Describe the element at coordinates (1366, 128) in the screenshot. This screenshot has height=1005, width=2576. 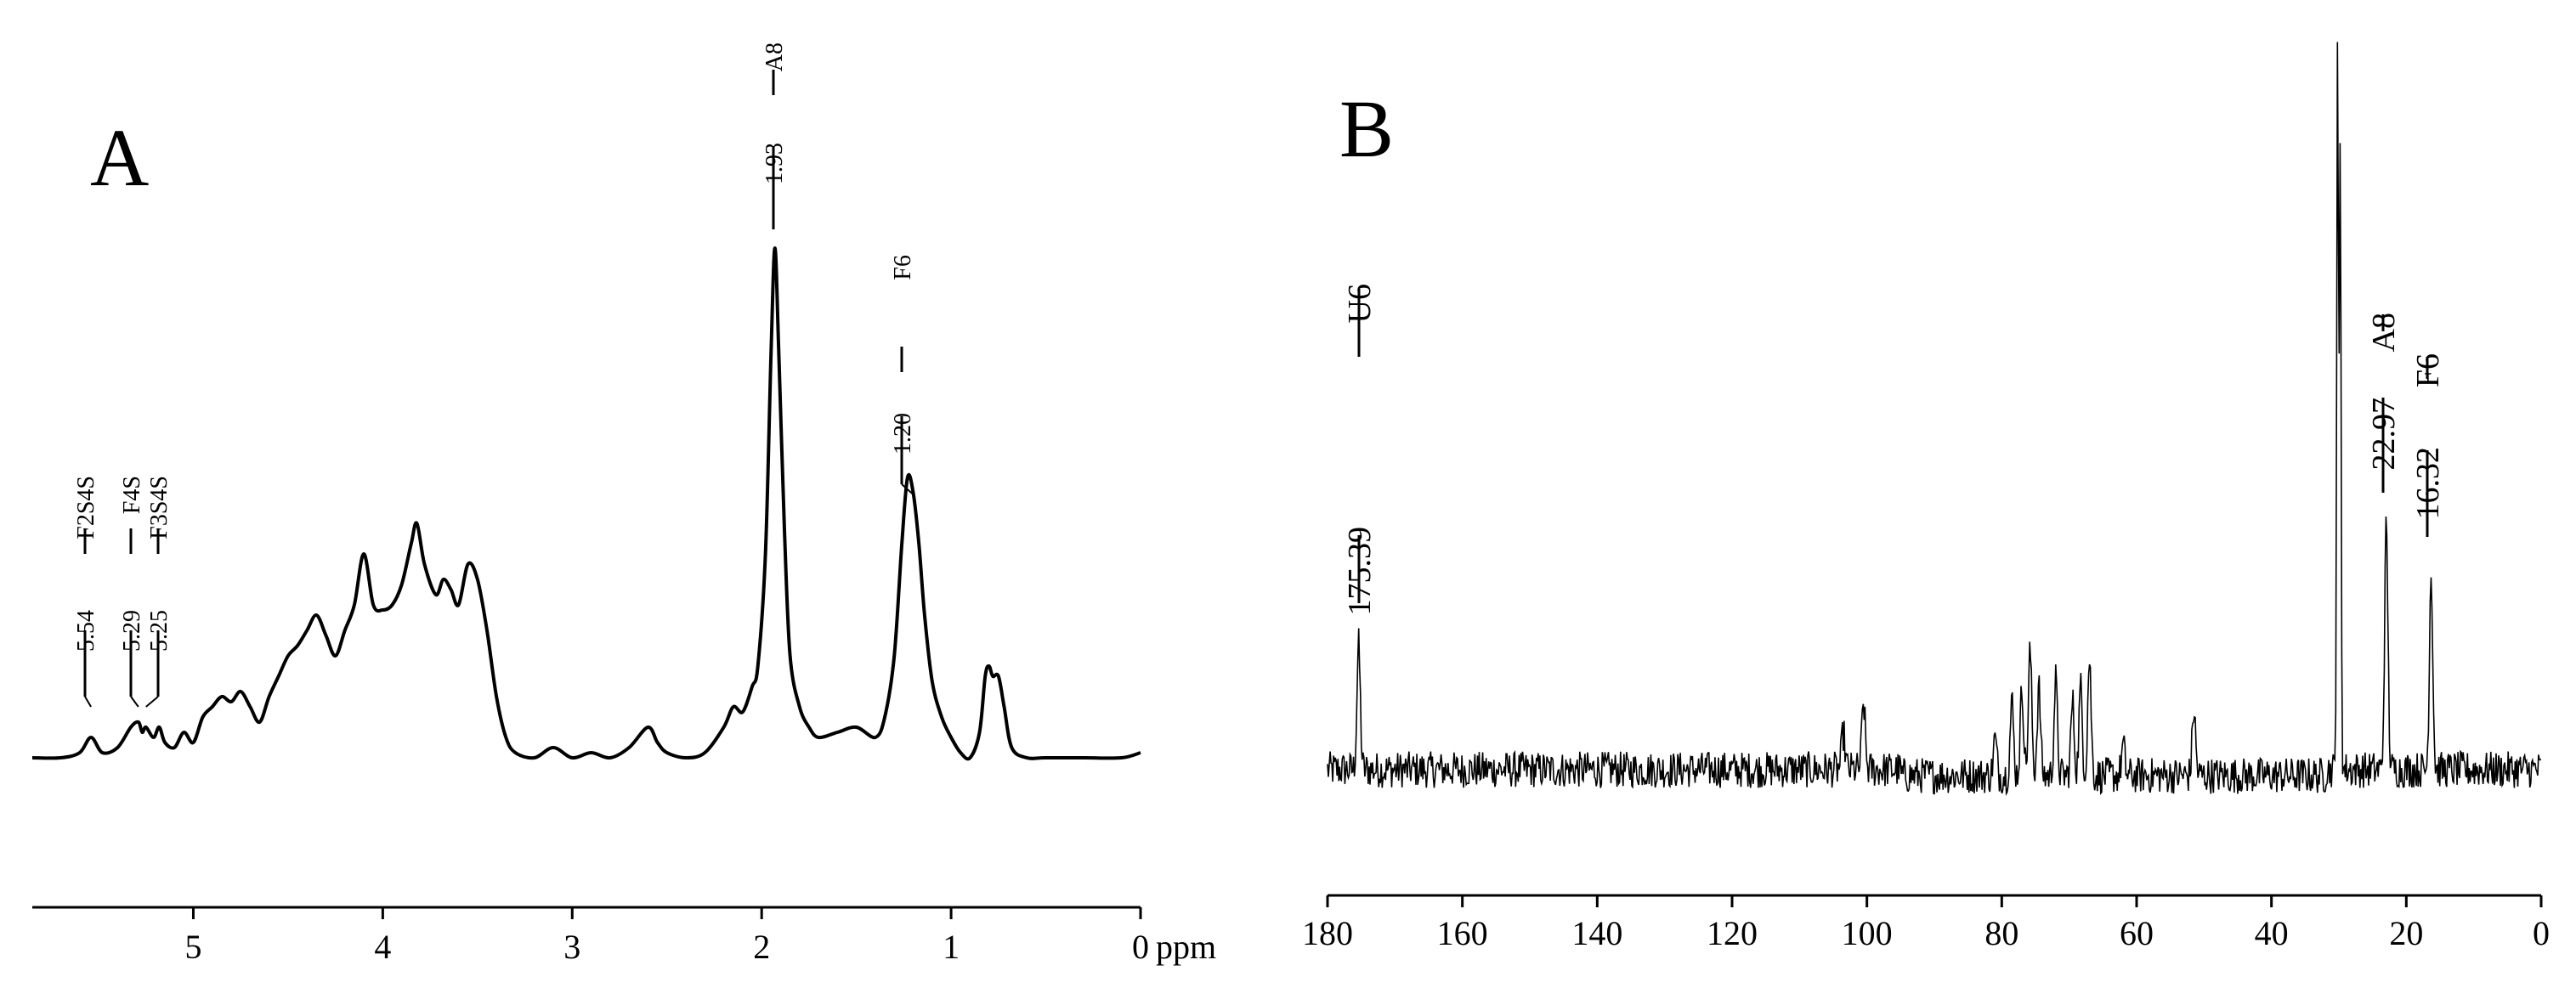
I see `panel-b-letter: B` at that location.